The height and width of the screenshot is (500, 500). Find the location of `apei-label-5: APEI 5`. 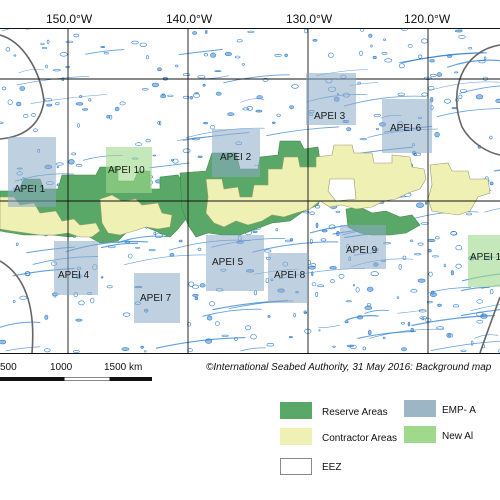

apei-label-5: APEI 5 is located at coordinates (228, 262).